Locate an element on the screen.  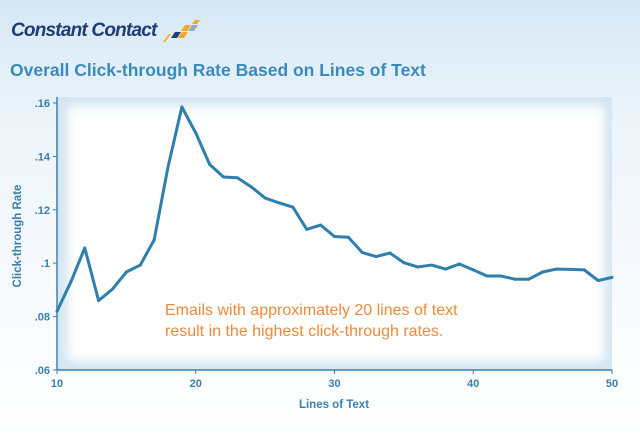
x-tick-label: 20 is located at coordinates (196, 384).